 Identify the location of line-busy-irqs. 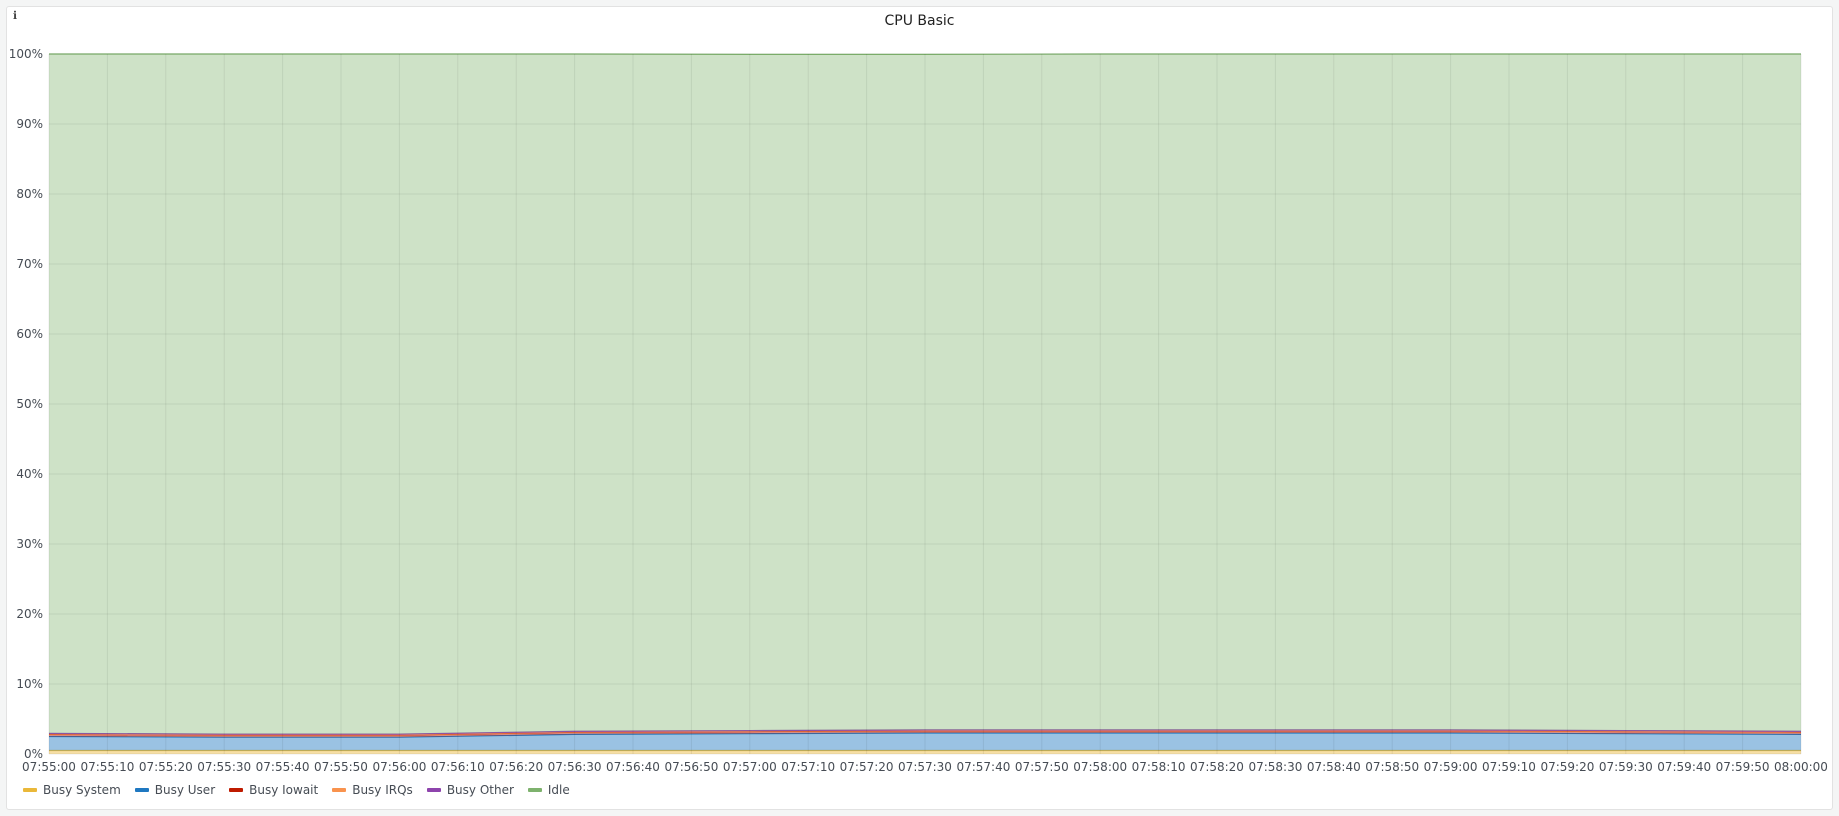
(925, 732).